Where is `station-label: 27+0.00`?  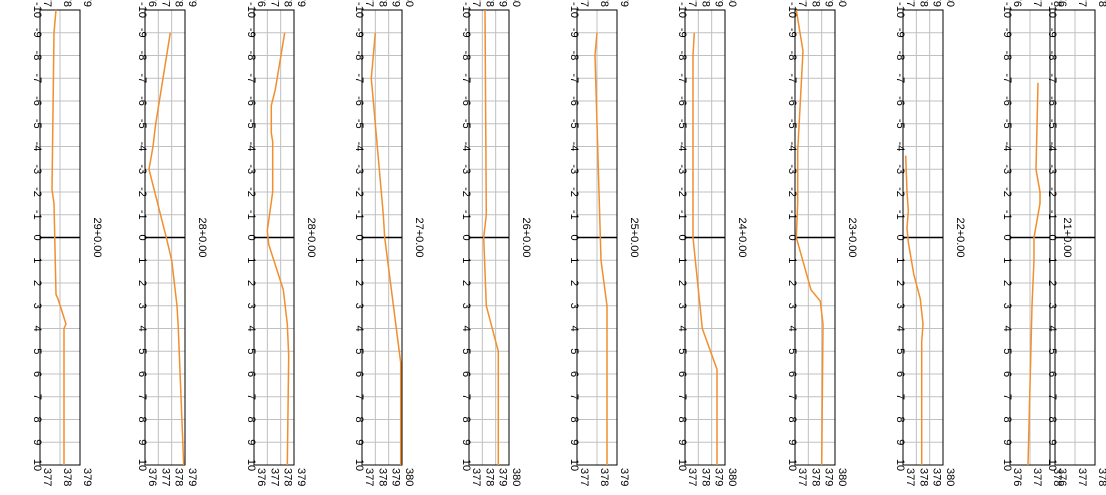
station-label: 27+0.00 is located at coordinates (419, 237).